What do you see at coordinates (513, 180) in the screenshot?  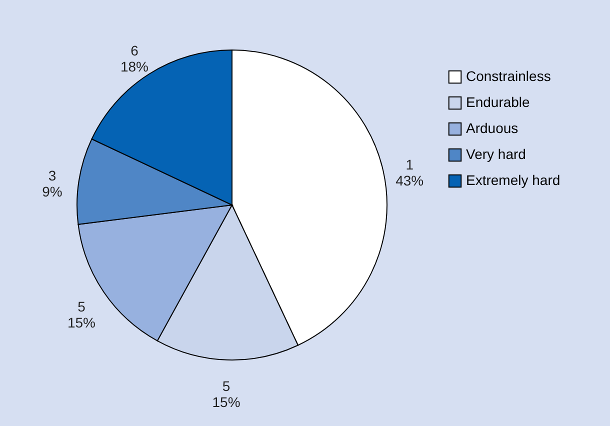 I see `legend-label: Extremely hard` at bounding box center [513, 180].